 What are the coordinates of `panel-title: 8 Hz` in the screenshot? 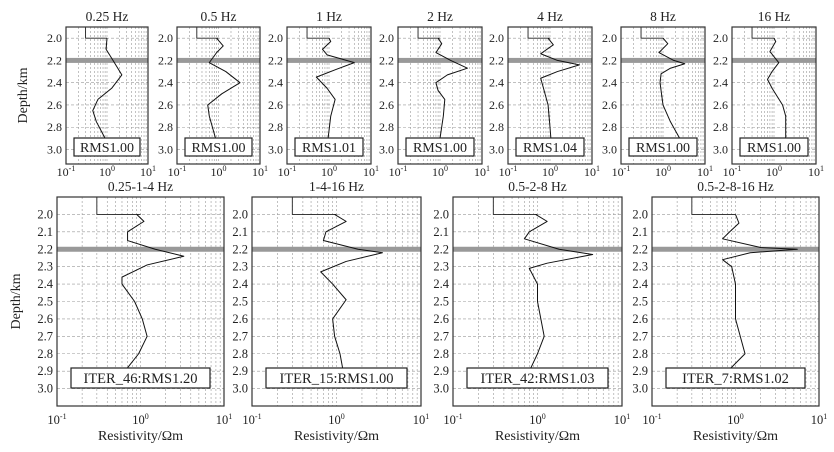 It's located at (663, 16).